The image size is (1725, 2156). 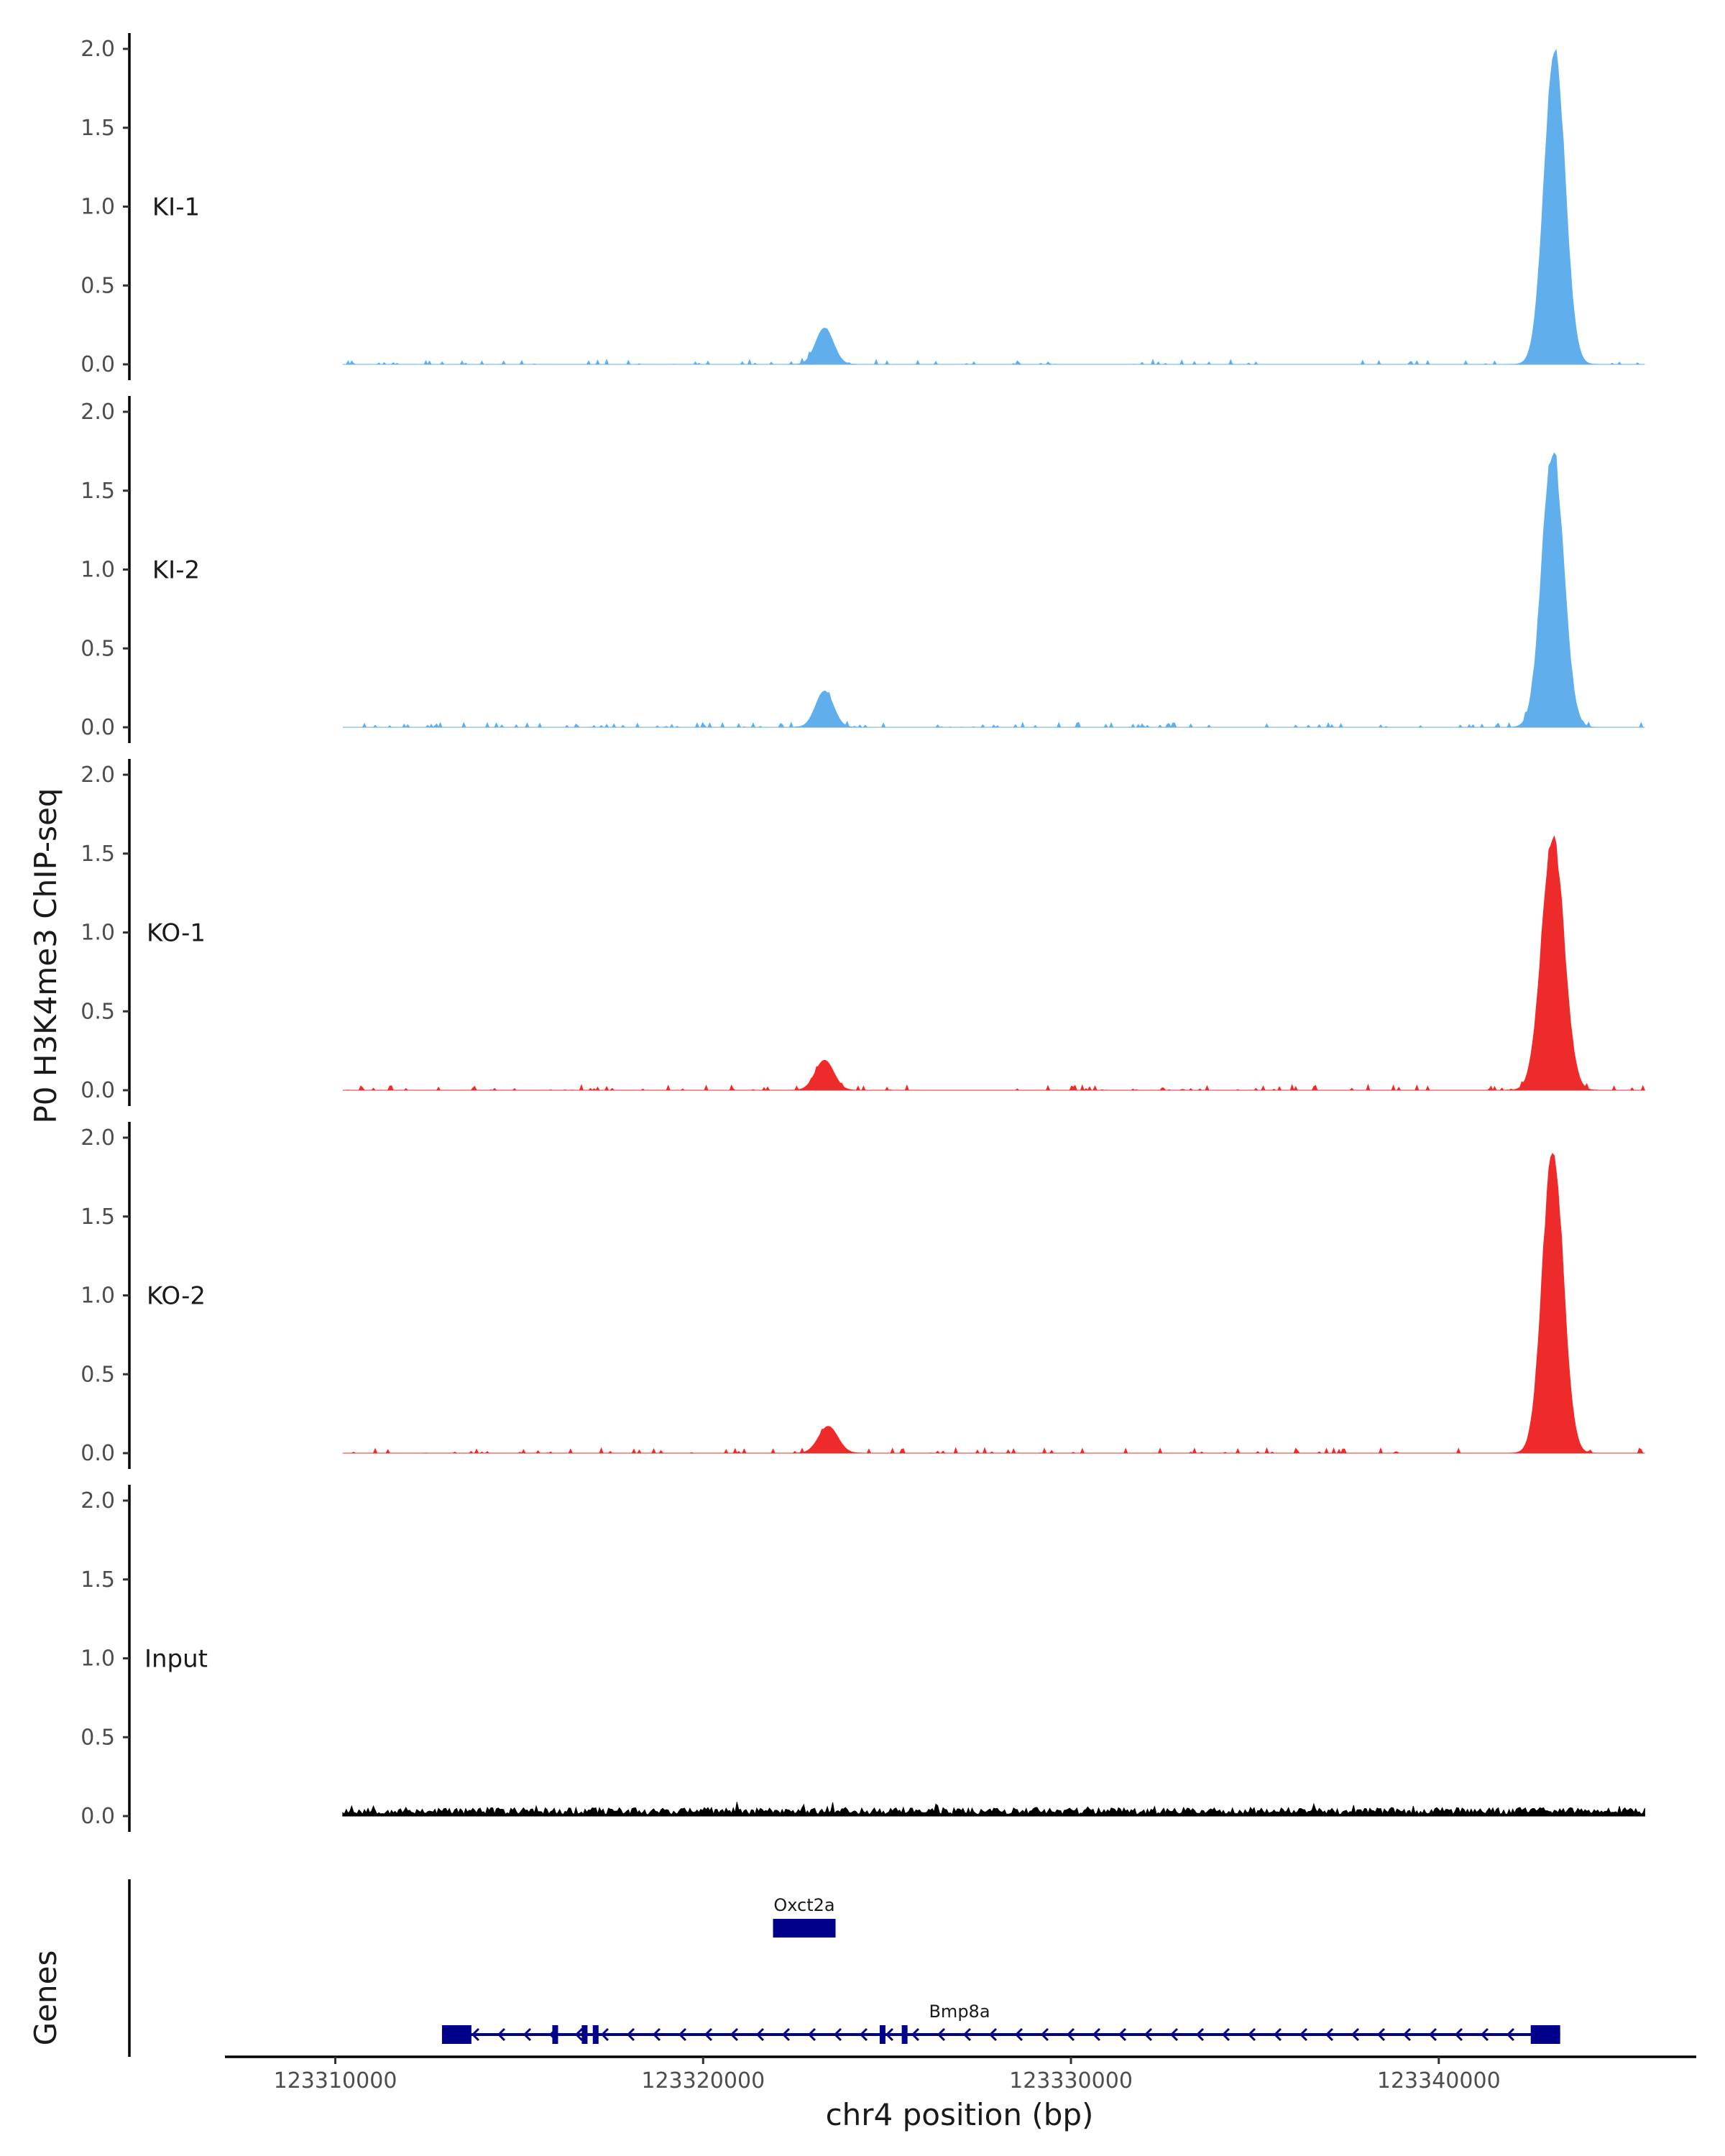 I want to click on track-input: 0.0 0.5 1.0 1.5 2.0 Input, so click(x=862, y=1658).